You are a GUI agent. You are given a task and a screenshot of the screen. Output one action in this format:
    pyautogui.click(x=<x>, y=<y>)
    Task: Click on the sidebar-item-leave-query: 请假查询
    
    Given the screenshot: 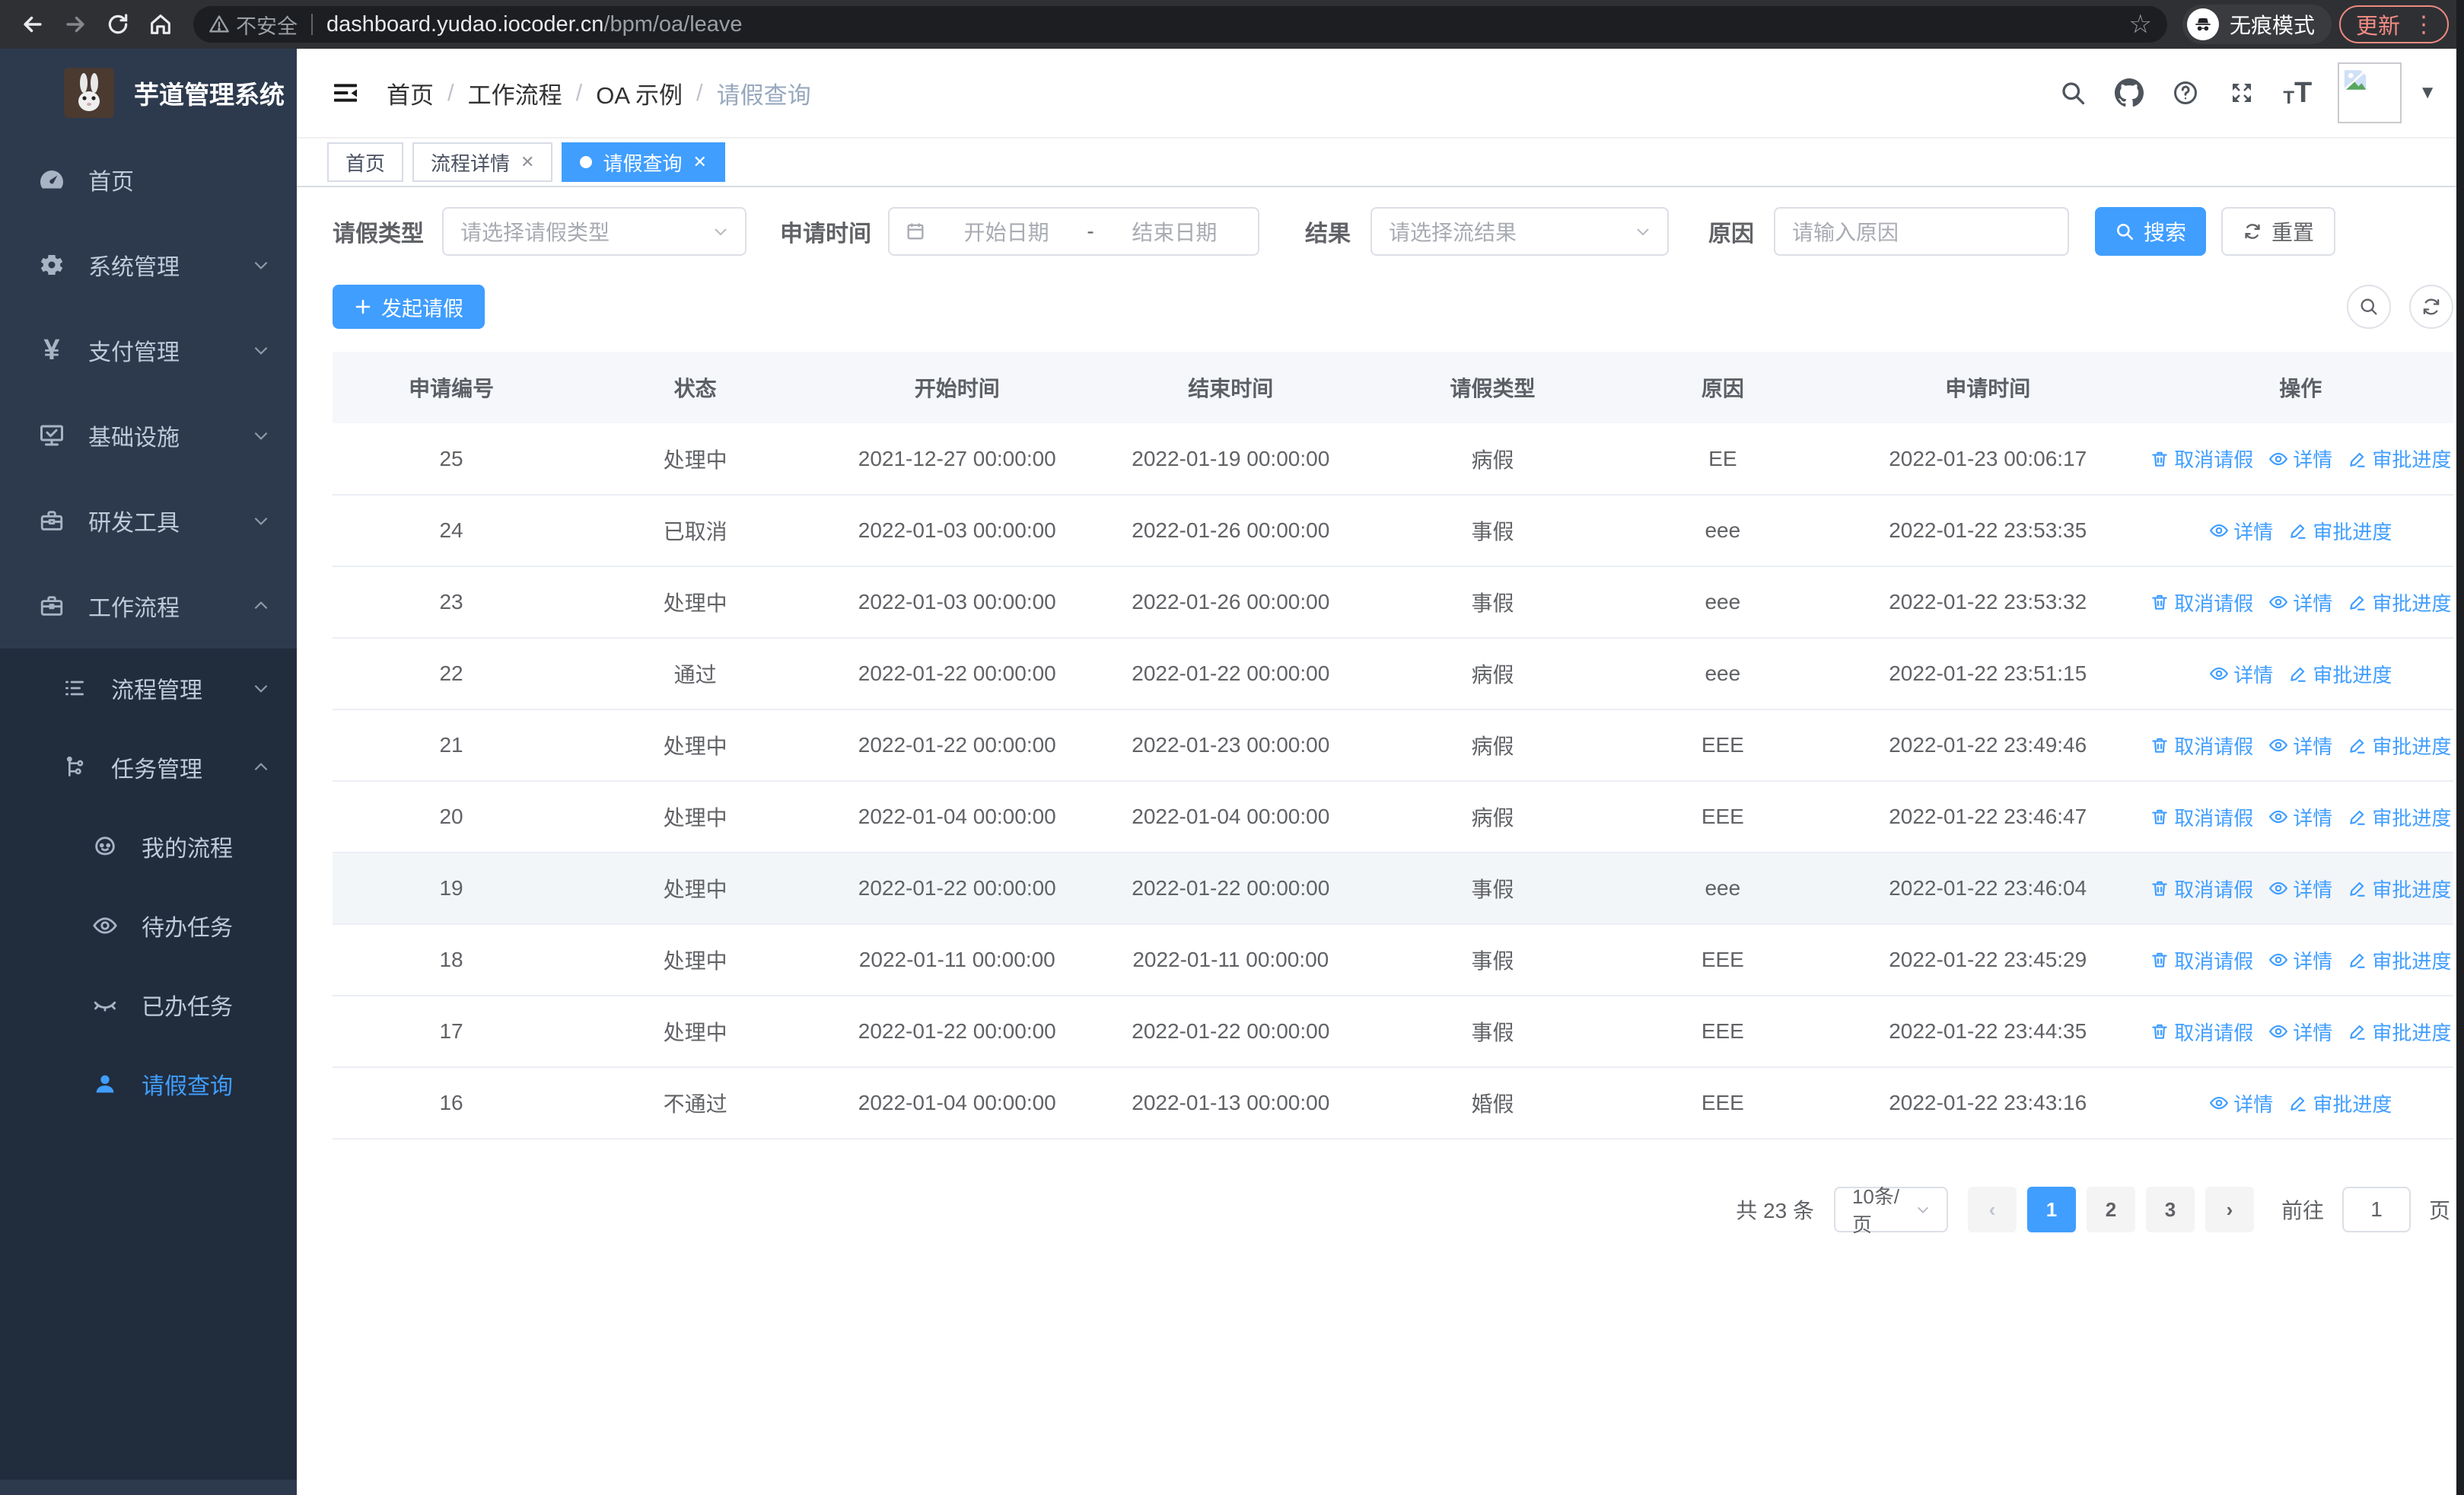 What is the action you would take?
    pyautogui.click(x=148, y=1084)
    